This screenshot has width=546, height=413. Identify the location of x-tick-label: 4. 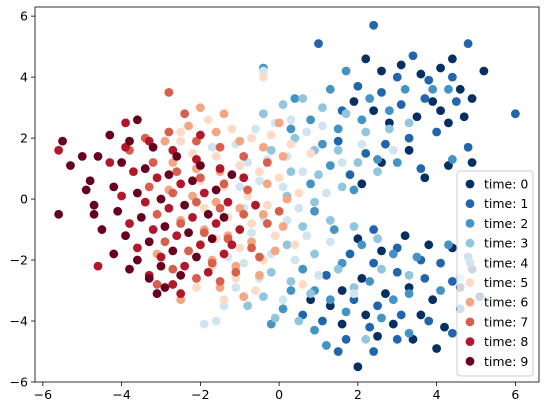
(437, 394).